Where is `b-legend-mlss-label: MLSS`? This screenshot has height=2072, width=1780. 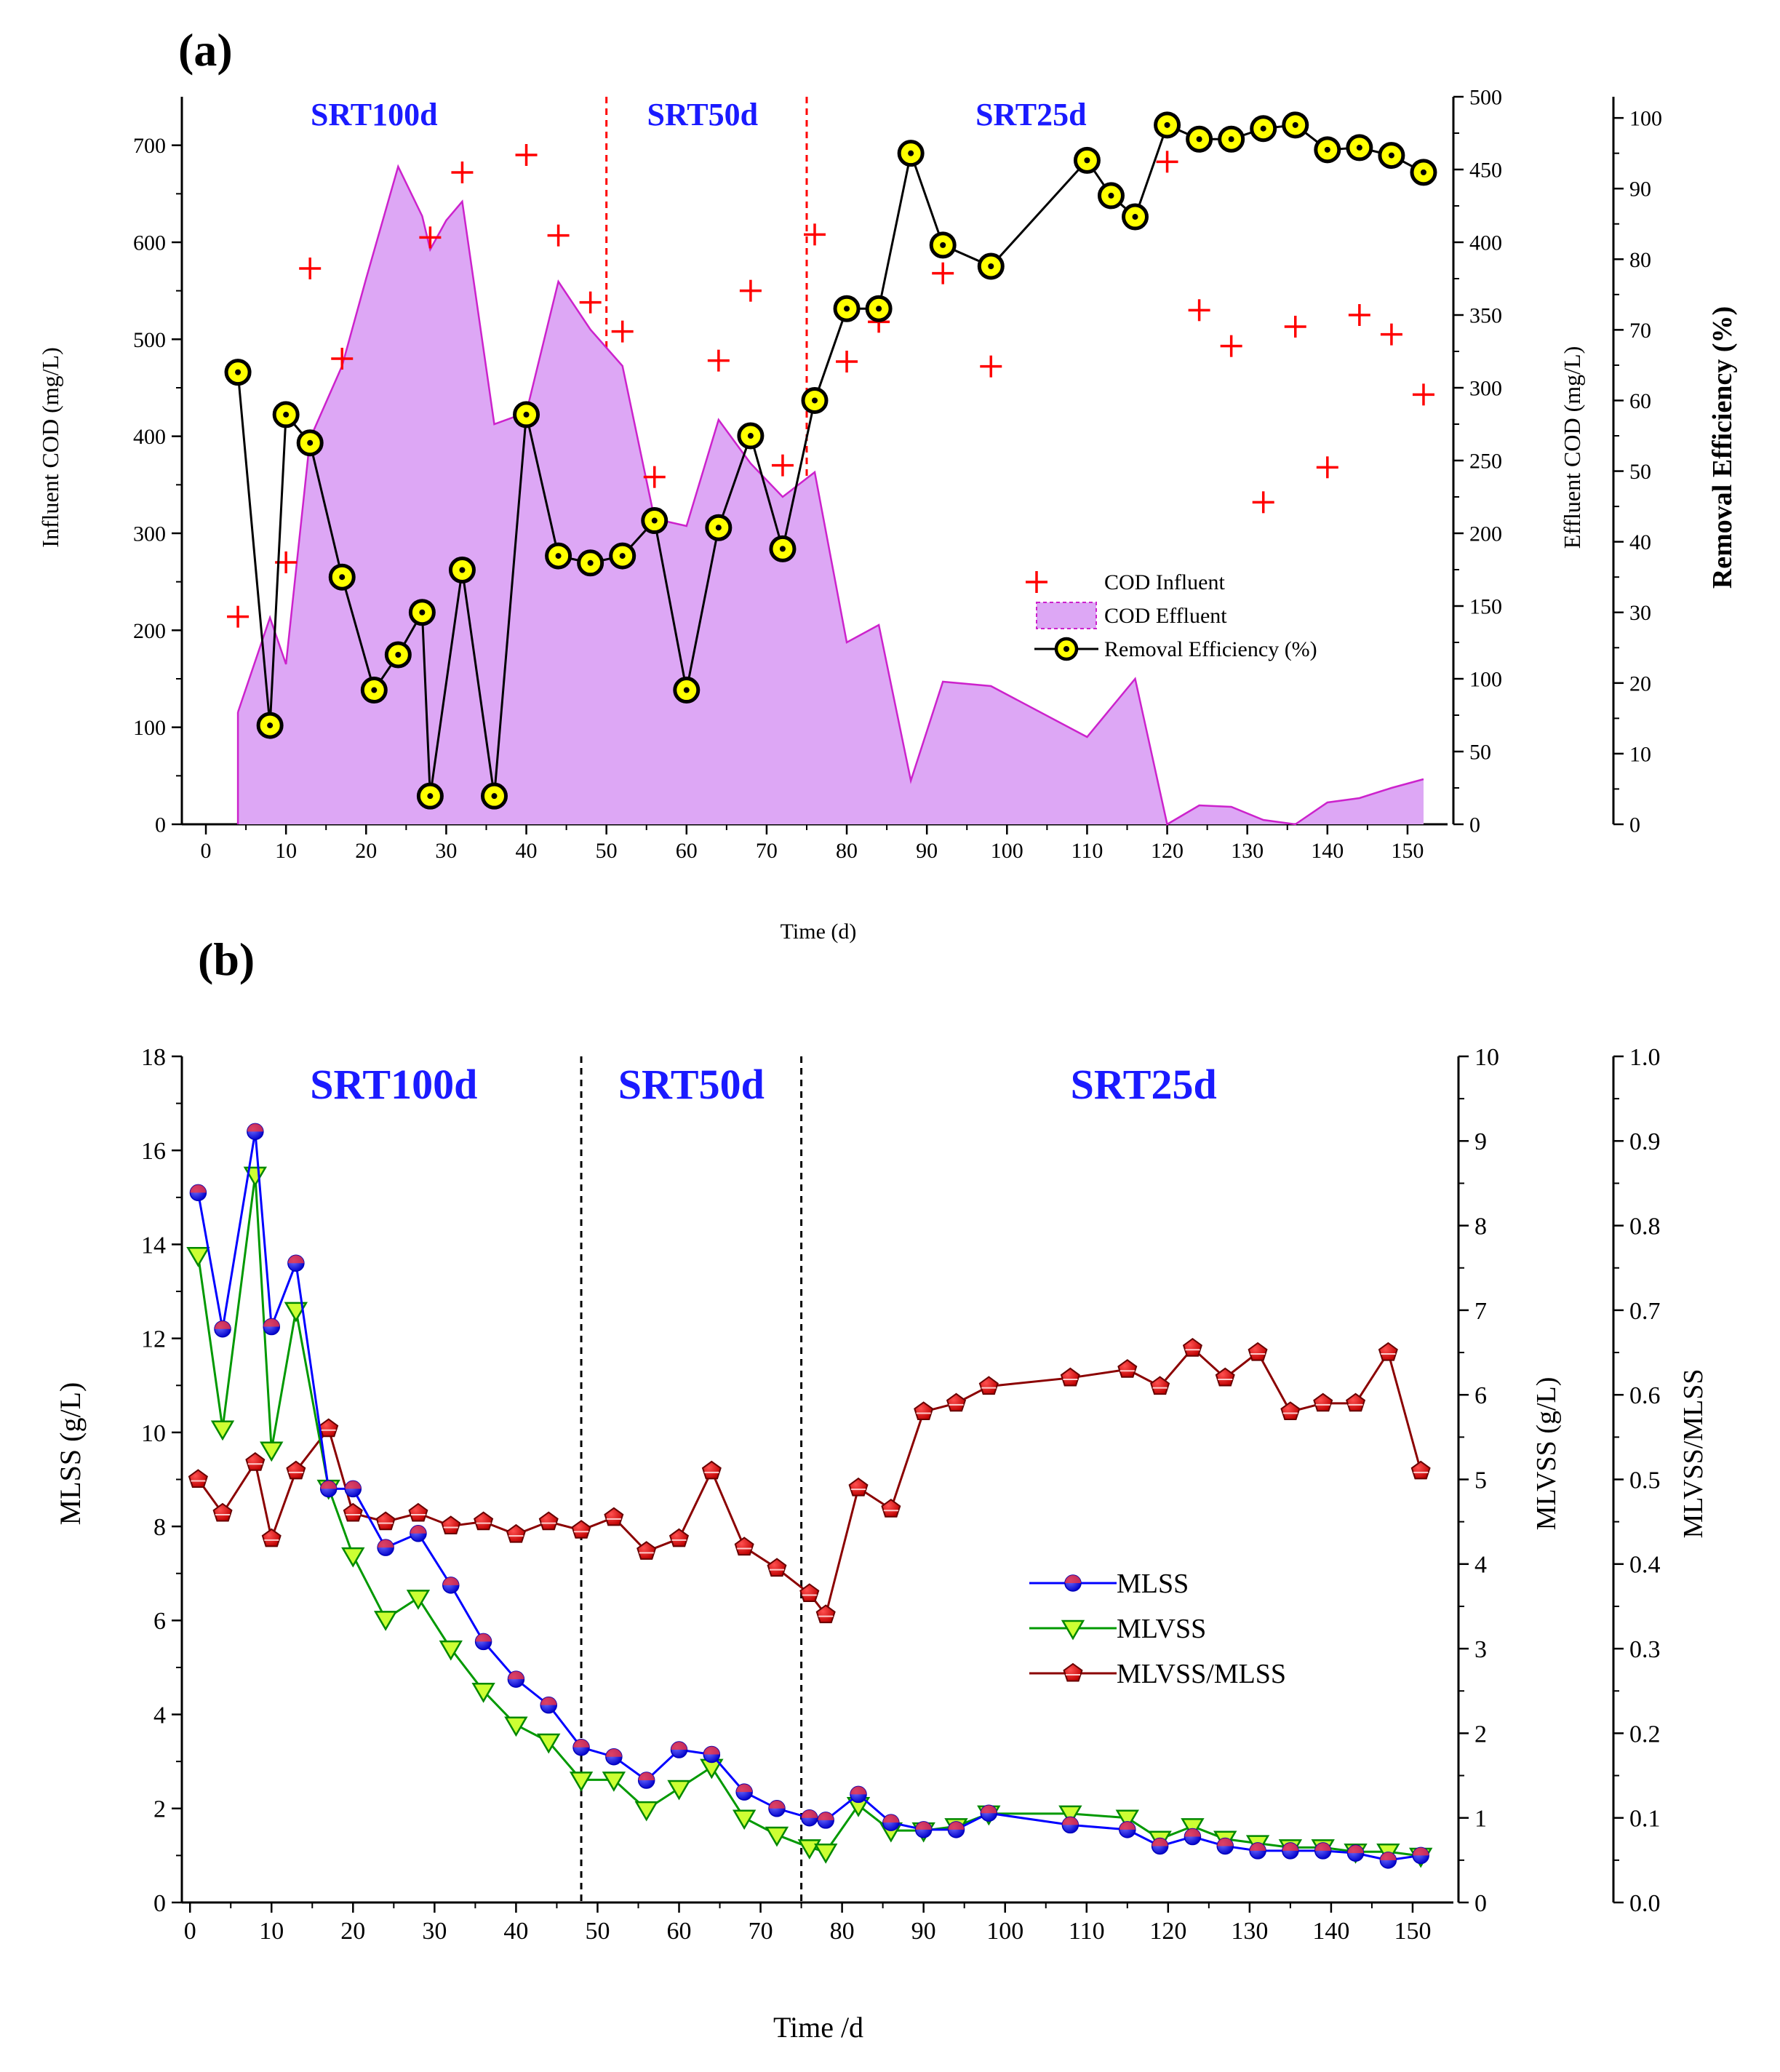 b-legend-mlss-label: MLSS is located at coordinates (1153, 1584).